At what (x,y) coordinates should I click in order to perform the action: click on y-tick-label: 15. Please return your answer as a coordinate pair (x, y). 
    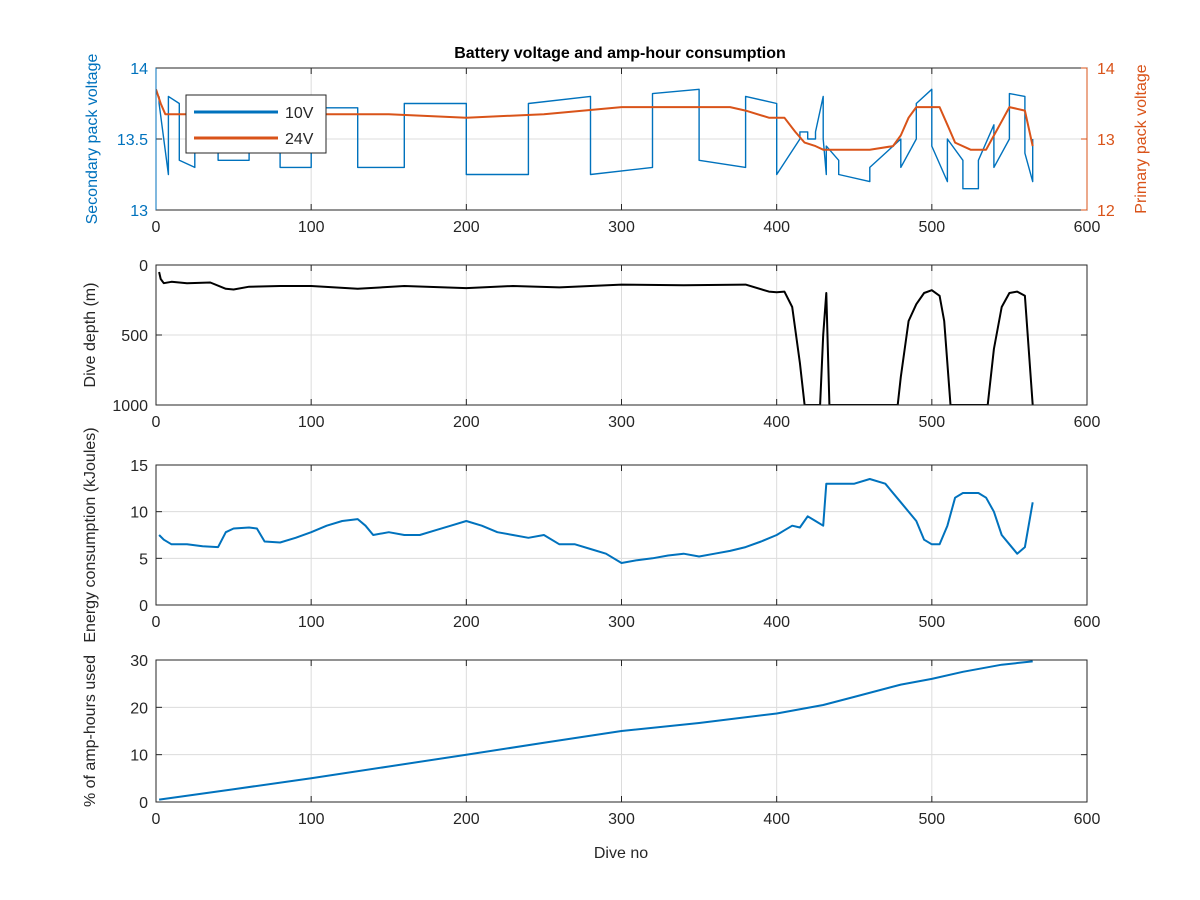
    Looking at the image, I should click on (139, 466).